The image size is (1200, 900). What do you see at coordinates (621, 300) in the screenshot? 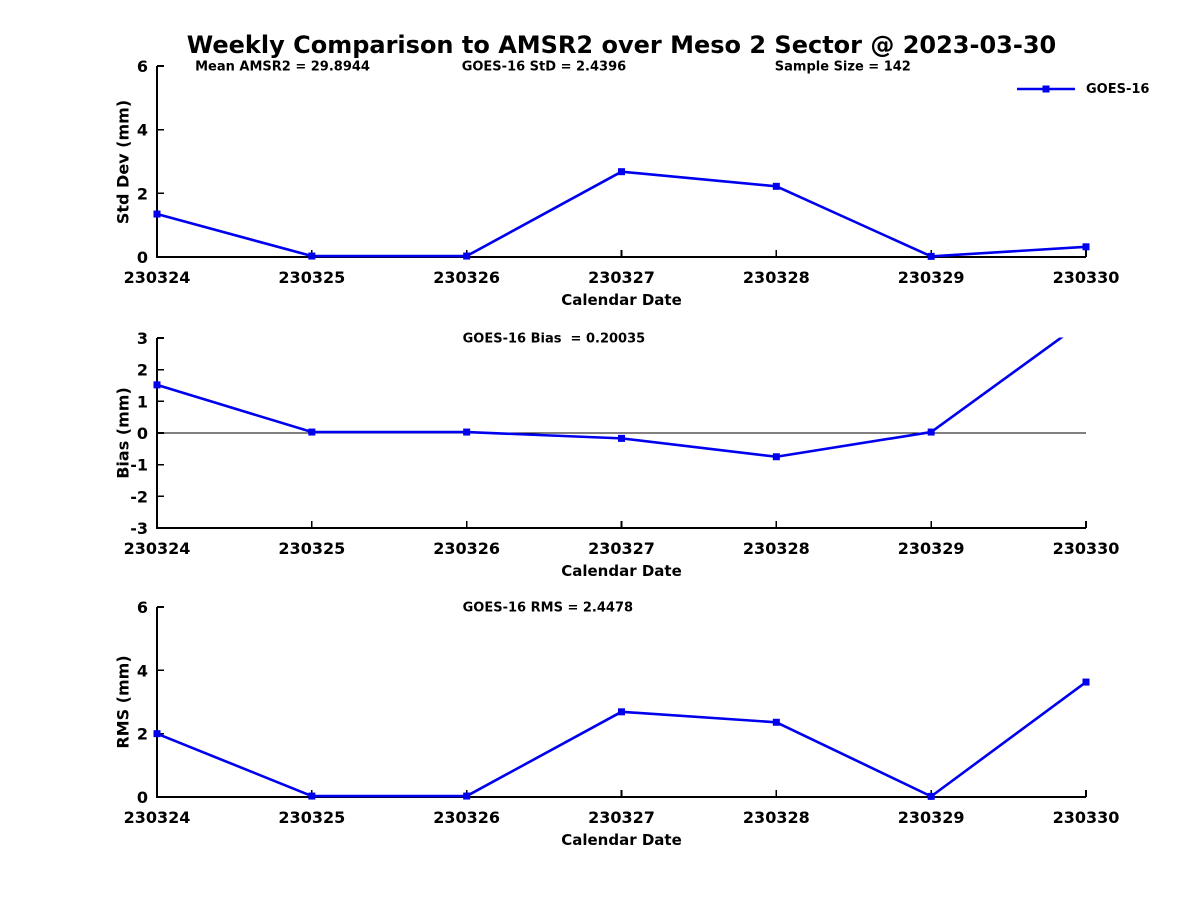
I see `xlabel-std-dev: Calendar Date` at bounding box center [621, 300].